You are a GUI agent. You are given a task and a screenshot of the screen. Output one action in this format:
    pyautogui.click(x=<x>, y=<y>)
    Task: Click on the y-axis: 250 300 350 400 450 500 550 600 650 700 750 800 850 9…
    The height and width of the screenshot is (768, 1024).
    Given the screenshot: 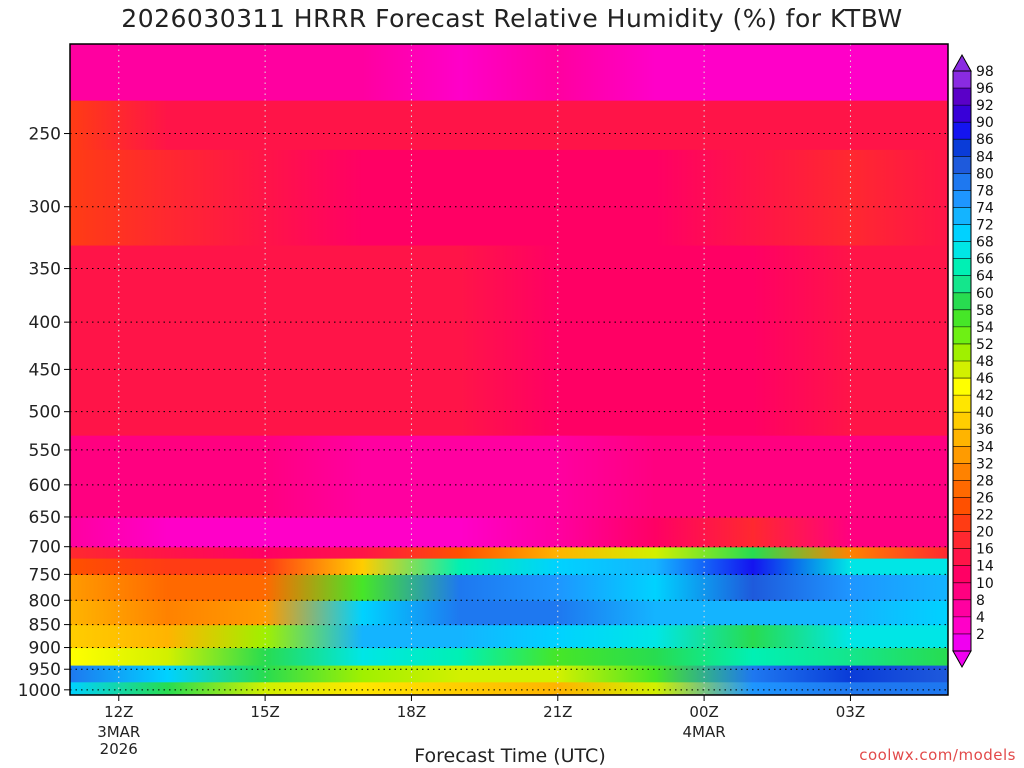 What is the action you would take?
    pyautogui.click(x=44, y=413)
    